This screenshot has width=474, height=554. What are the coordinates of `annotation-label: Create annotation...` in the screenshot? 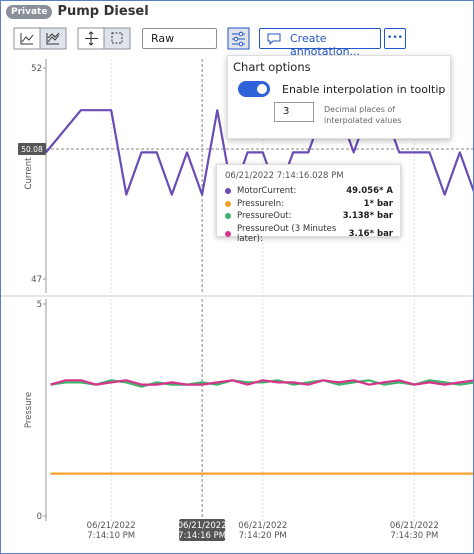 It's located at (325, 45).